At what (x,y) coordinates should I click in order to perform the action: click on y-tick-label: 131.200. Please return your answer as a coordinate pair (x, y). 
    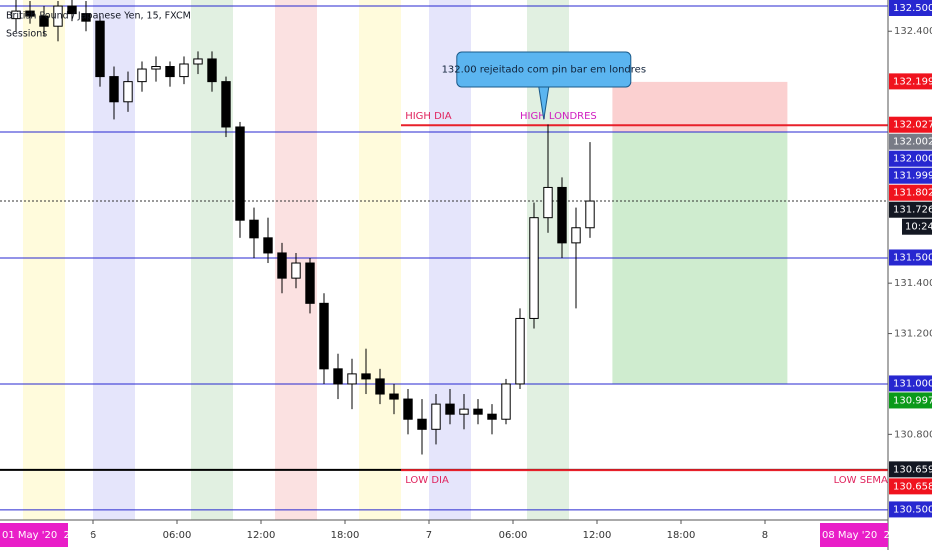
    Looking at the image, I should click on (913, 334).